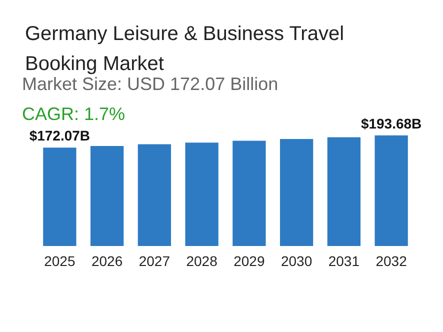 The width and height of the screenshot is (443, 332). I want to click on x-tick-label: 2031, so click(344, 261).